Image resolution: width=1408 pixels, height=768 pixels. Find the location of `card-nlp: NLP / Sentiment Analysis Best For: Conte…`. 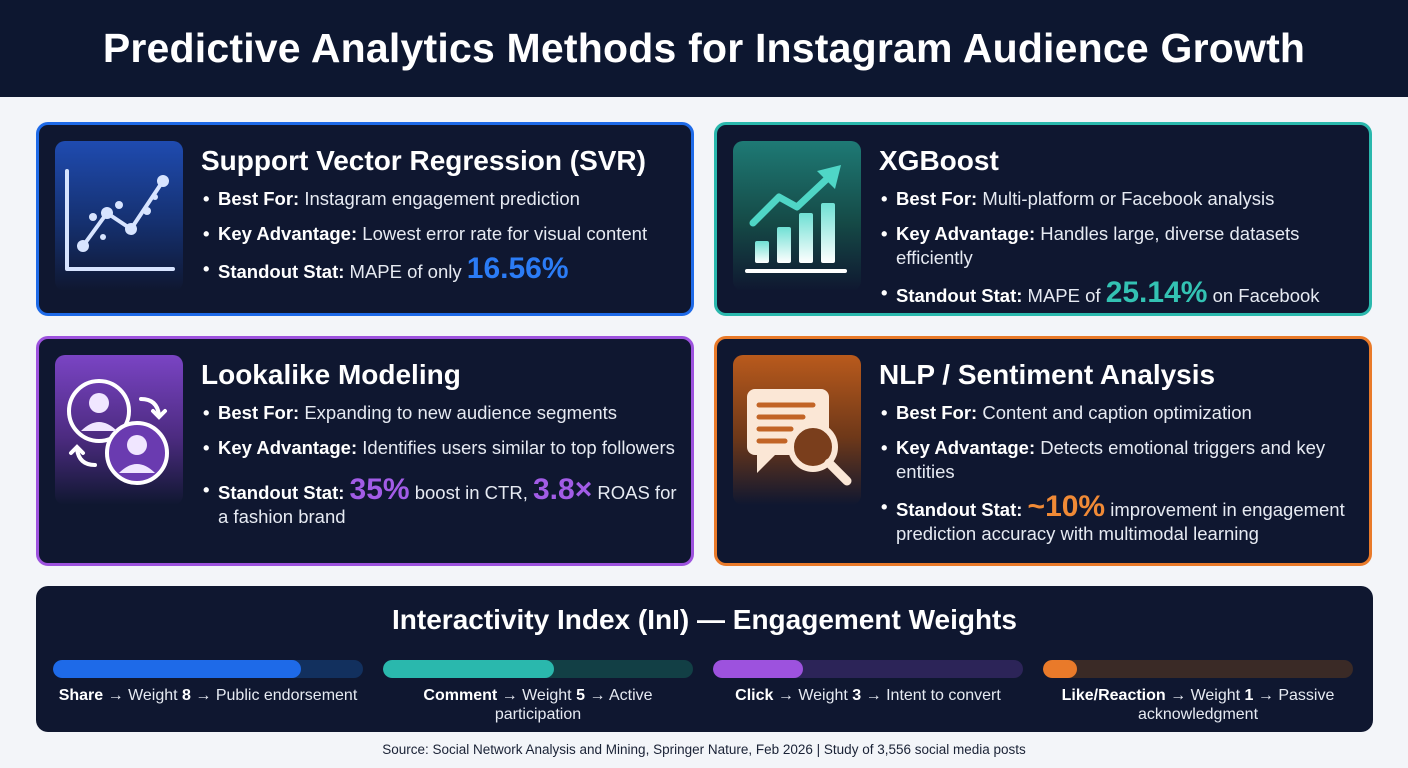

card-nlp: NLP / Sentiment Analysis Best For: Conte… is located at coordinates (1043, 451).